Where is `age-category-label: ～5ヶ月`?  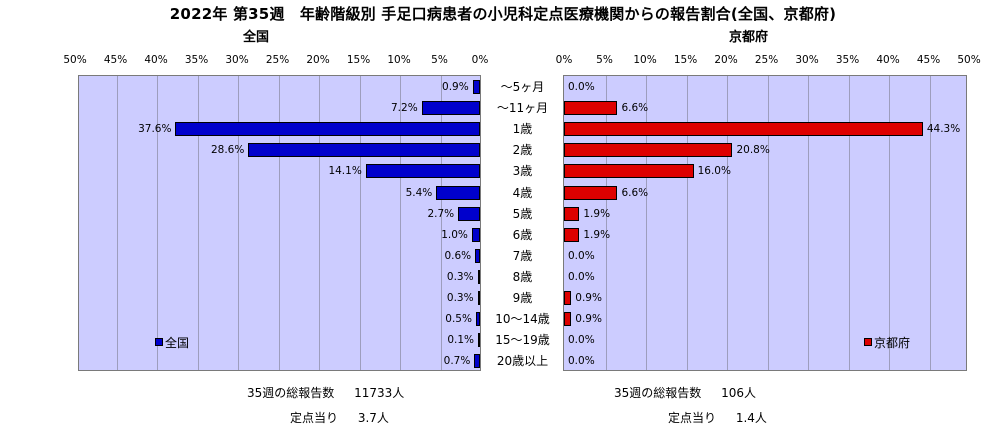 age-category-label: ～5ヶ月 is located at coordinates (522, 87).